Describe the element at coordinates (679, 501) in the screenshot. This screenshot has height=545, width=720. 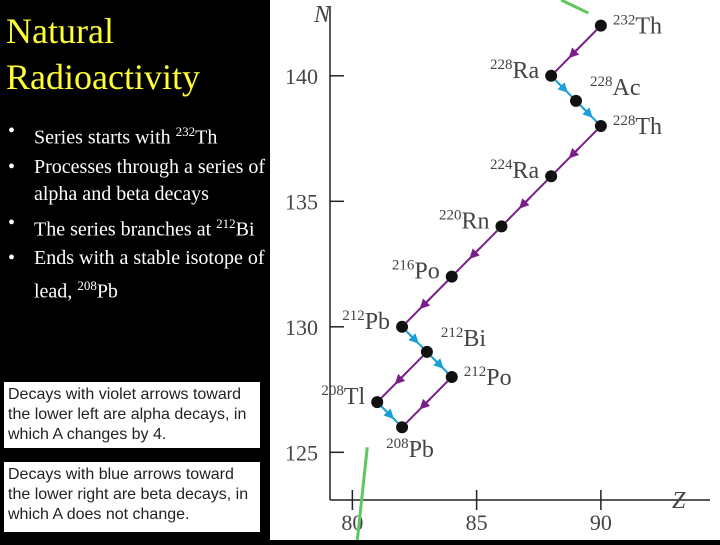
I see `x-axis-label: Z` at that location.